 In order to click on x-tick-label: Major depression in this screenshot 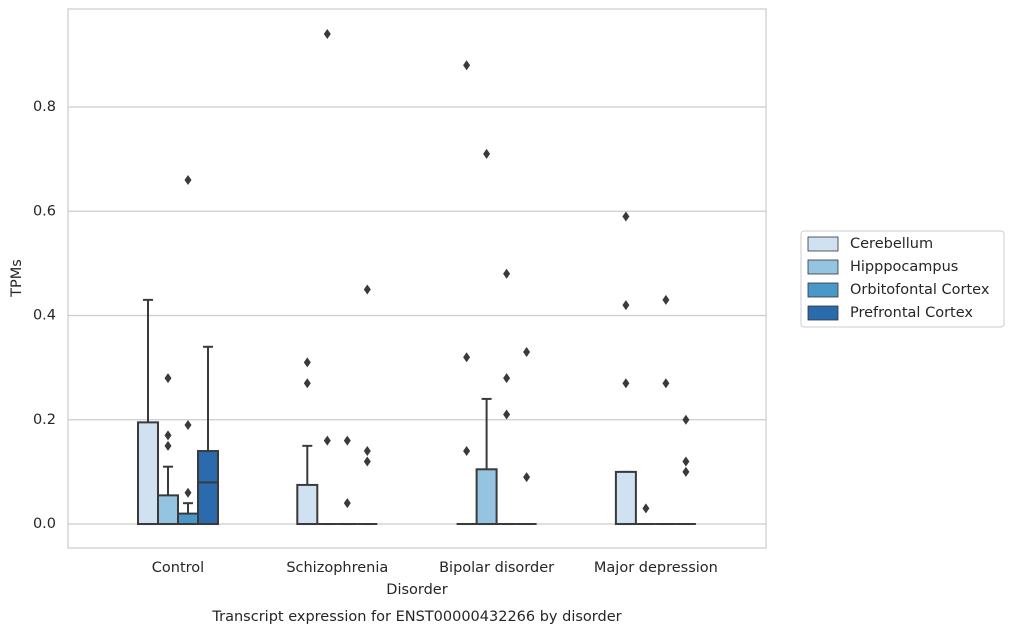, I will do `click(656, 568)`.